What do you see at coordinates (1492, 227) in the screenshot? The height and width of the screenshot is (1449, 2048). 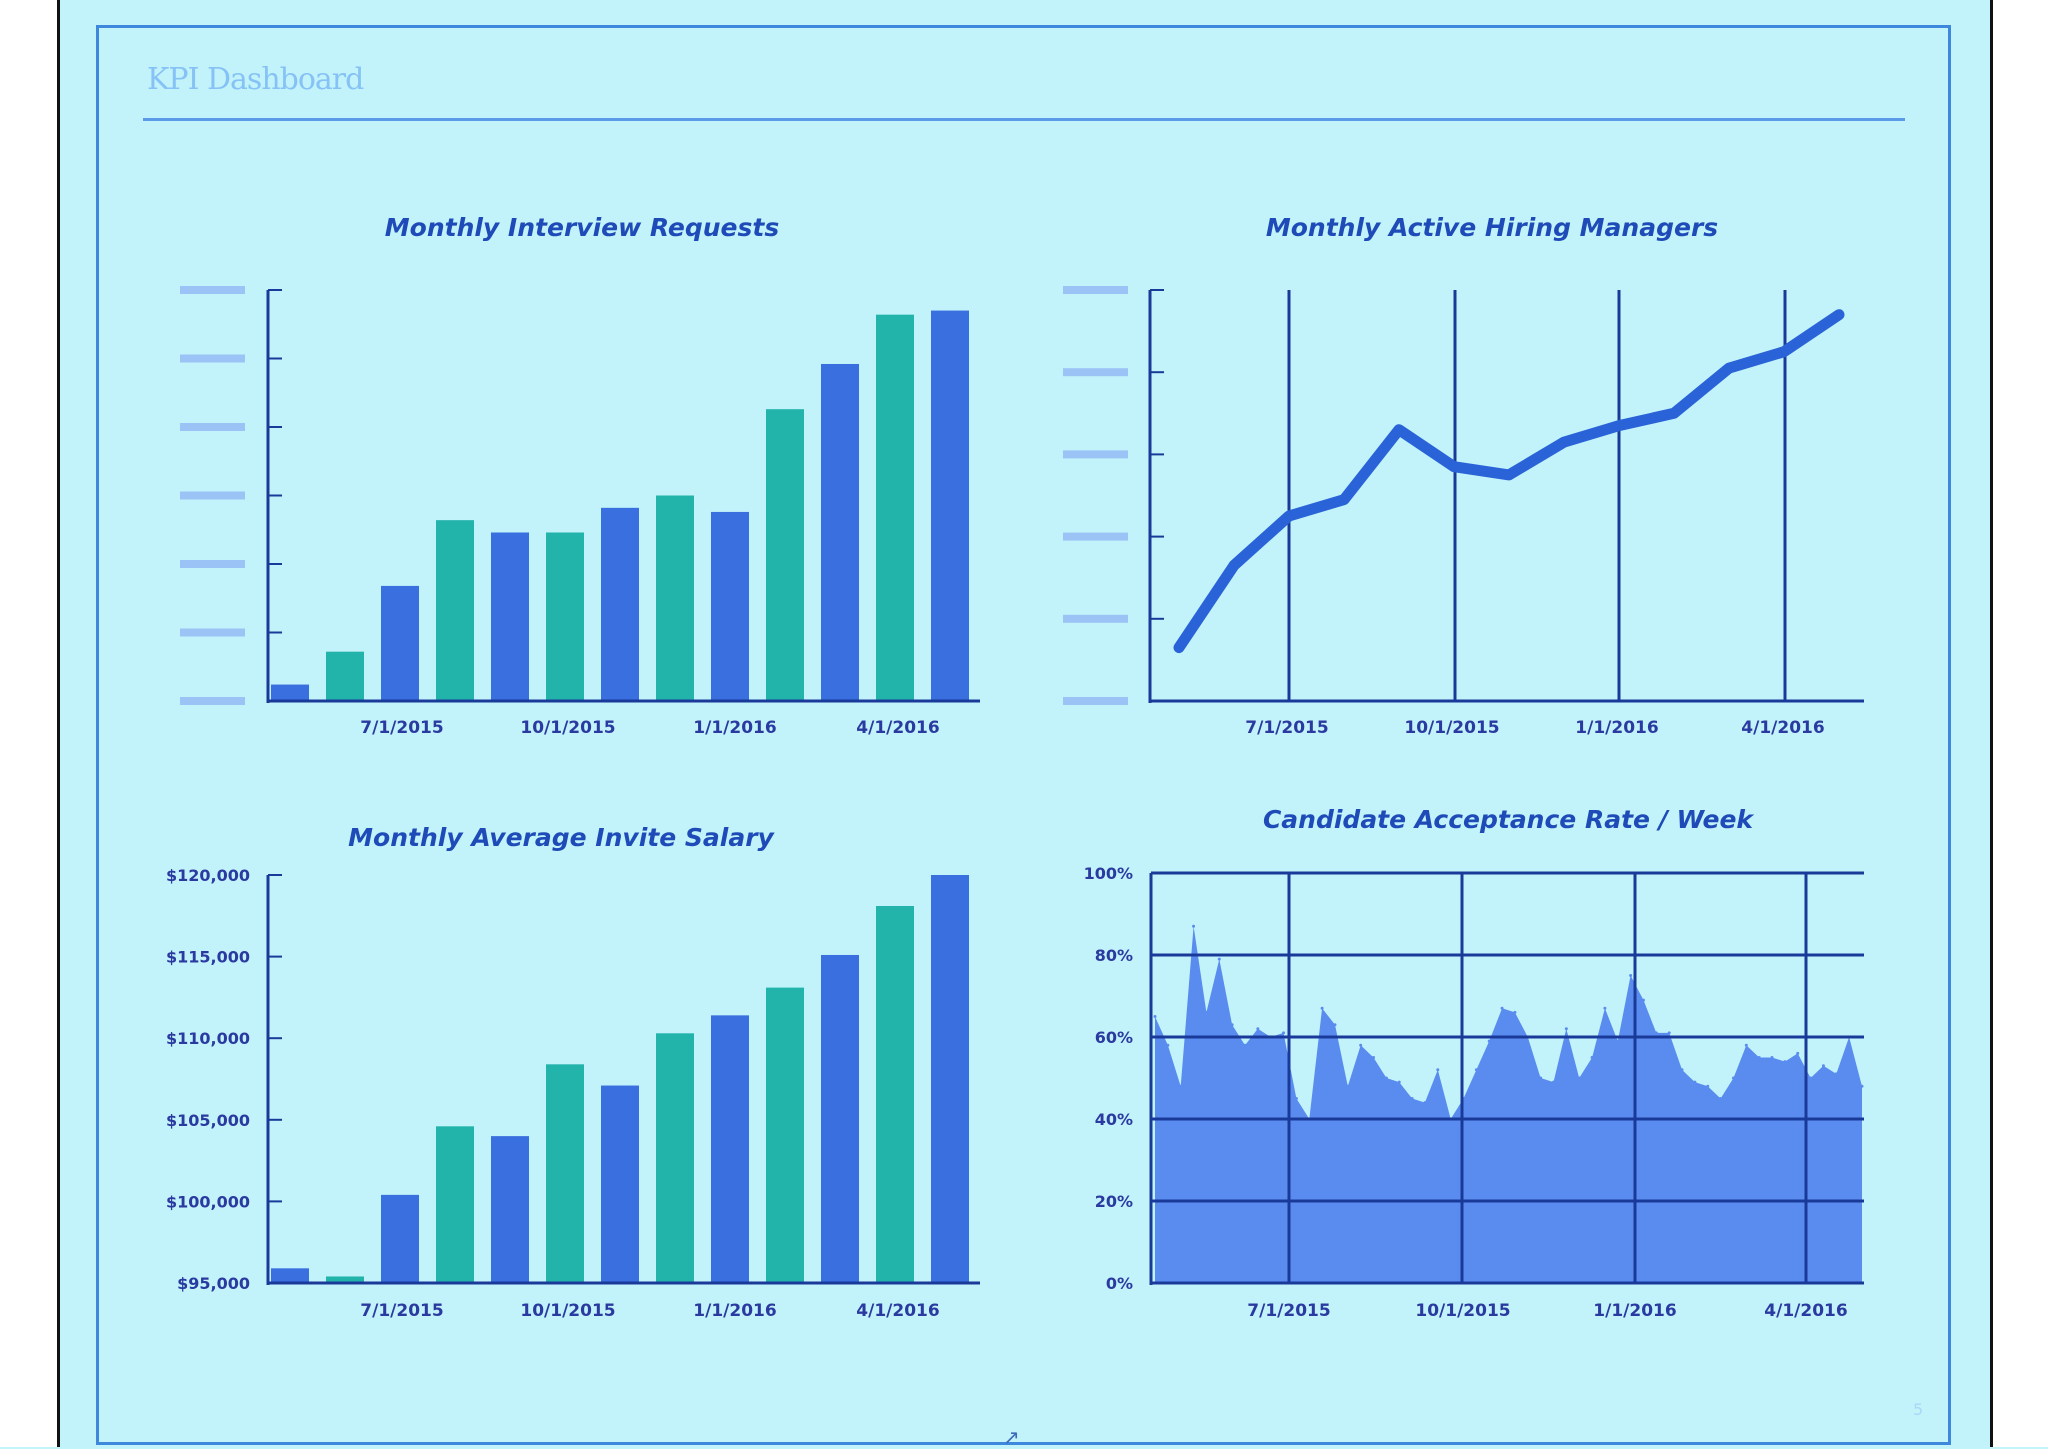 I see `chart-title: Monthly Active Hiring Managers` at bounding box center [1492, 227].